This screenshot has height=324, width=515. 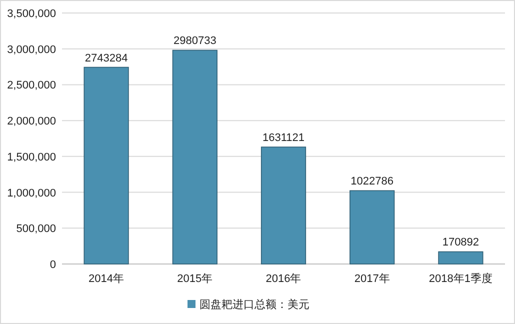 I want to click on y-tick-label: 0, so click(x=53, y=265).